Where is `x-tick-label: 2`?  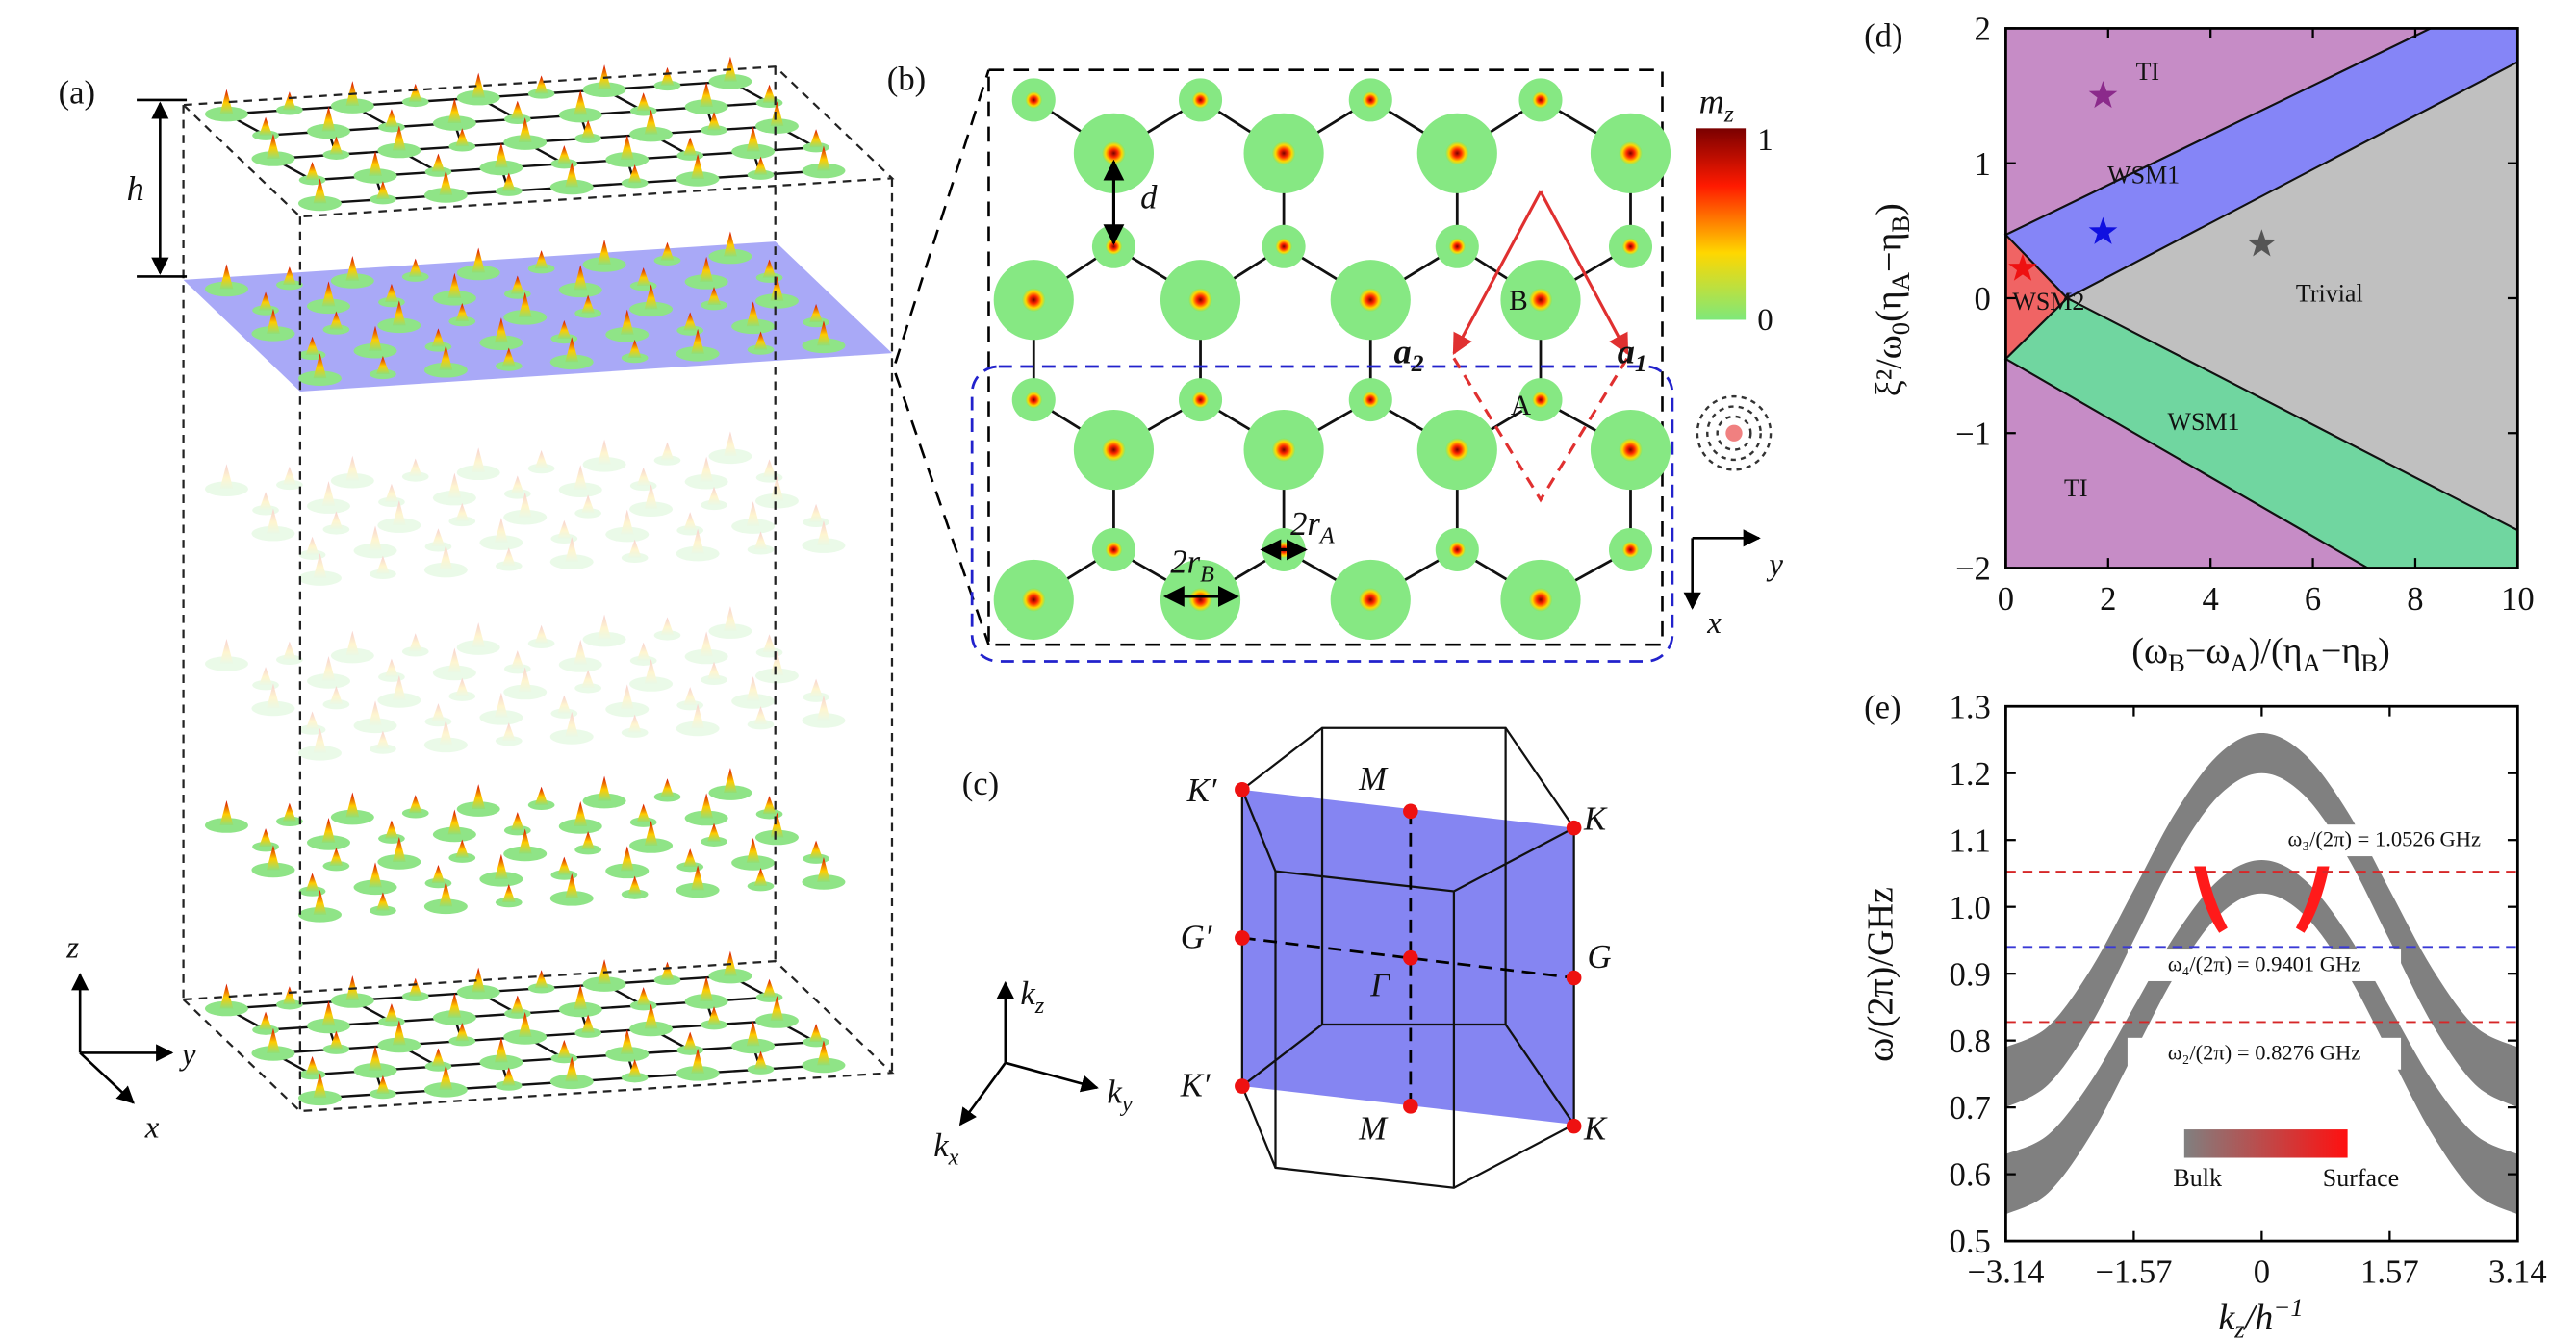 x-tick-label: 2 is located at coordinates (2108, 599).